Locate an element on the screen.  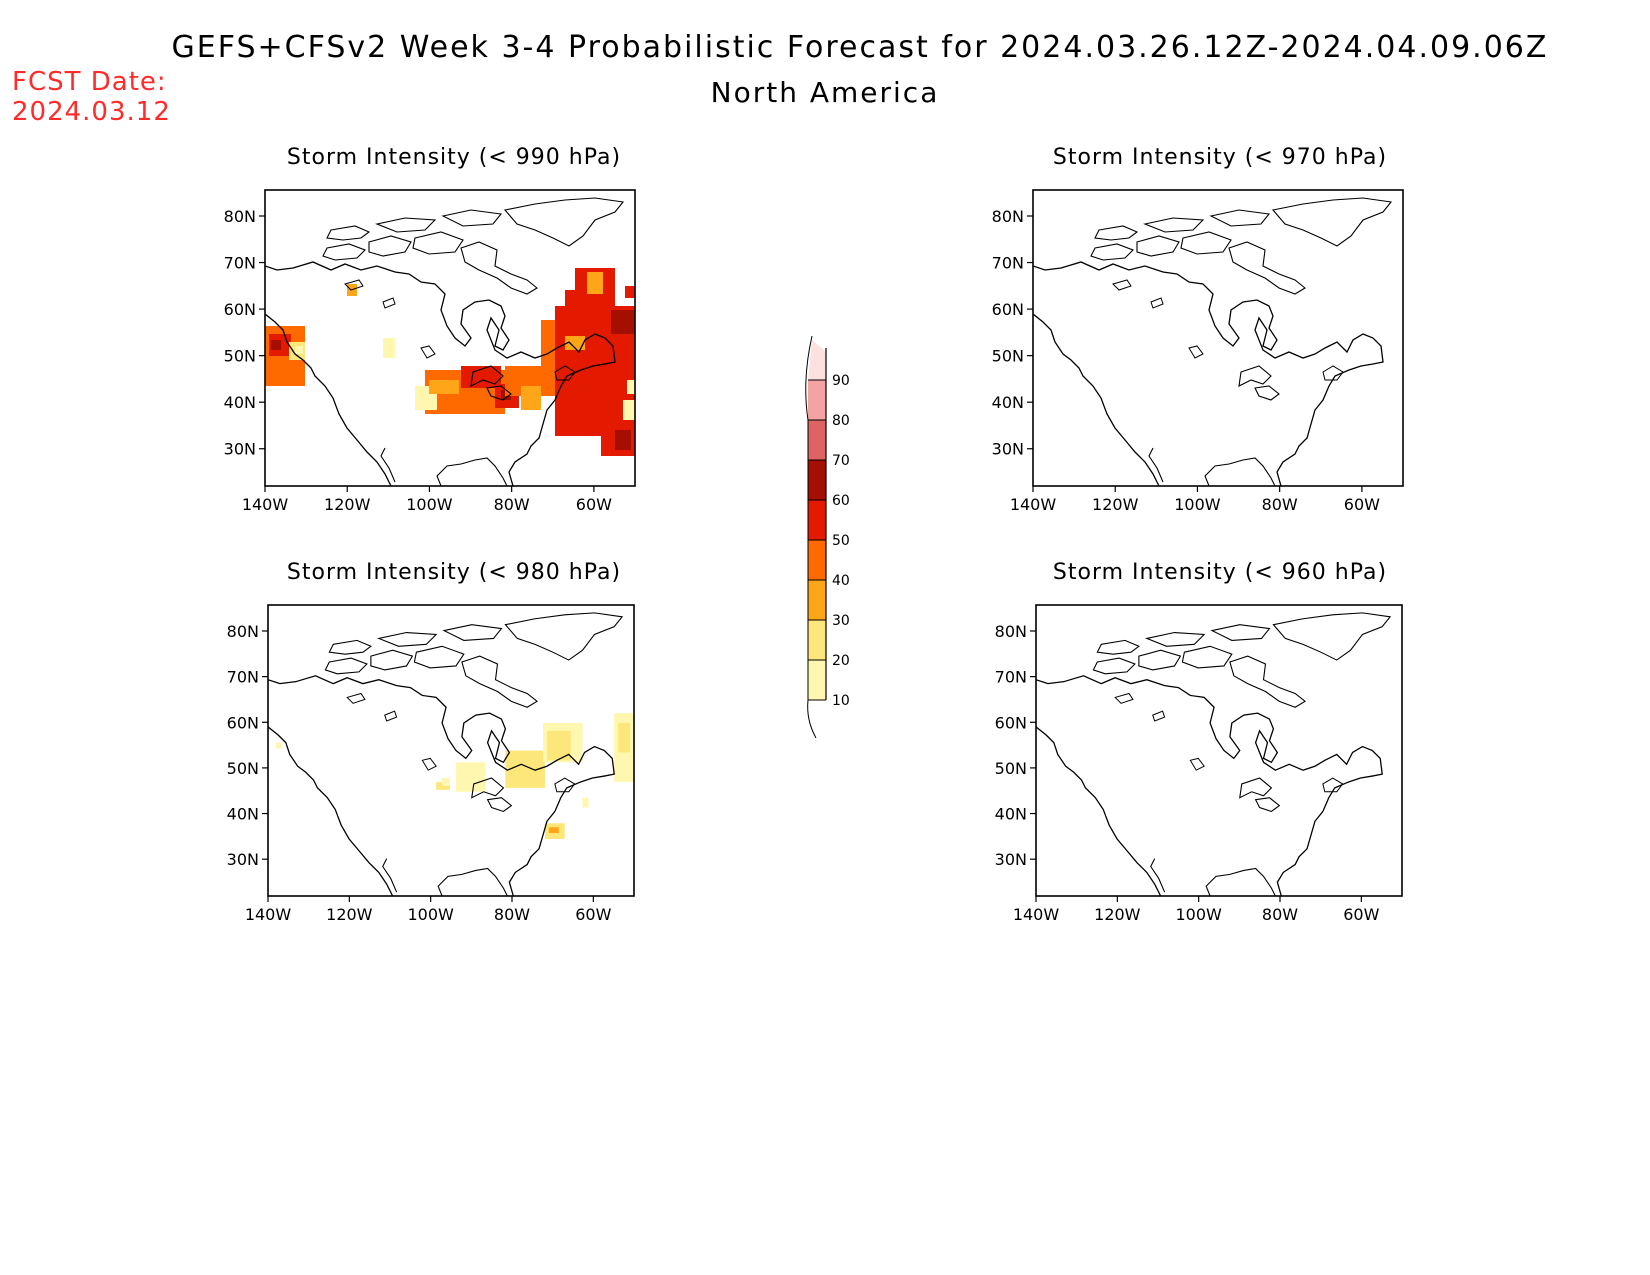
map-panel-p960: 80N 70N 60N 50N 40N 30N 140W 120W 100W 80W 60W is located at coordinates (1199, 764).